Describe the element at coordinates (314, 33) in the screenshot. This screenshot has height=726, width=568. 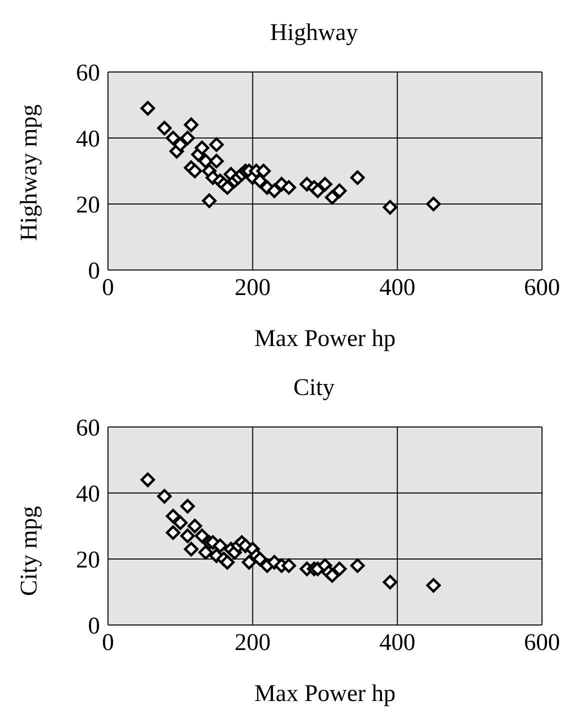
I see `chart-title: Highway` at that location.